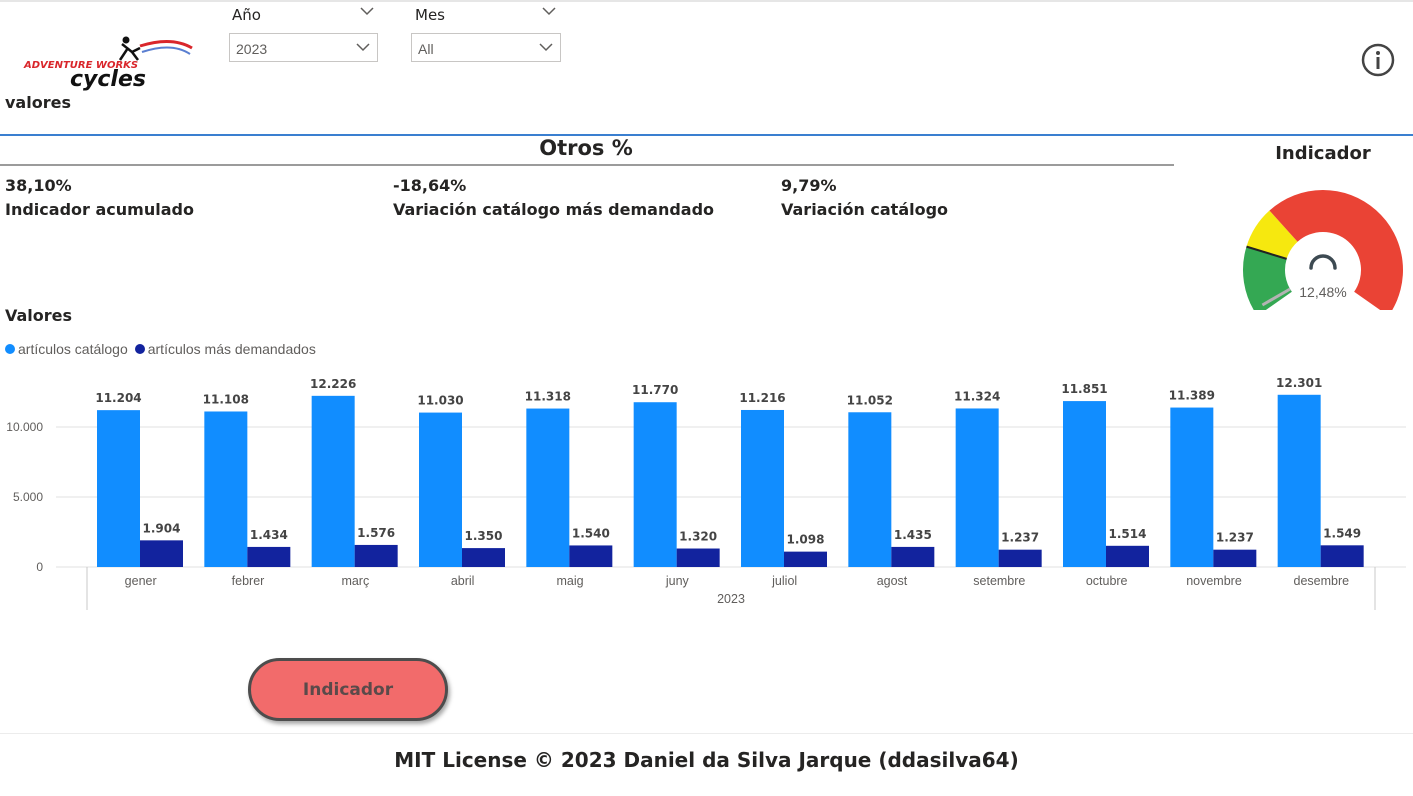  Describe the element at coordinates (463, 581) in the screenshot. I see `x-tick-label: abril` at that location.